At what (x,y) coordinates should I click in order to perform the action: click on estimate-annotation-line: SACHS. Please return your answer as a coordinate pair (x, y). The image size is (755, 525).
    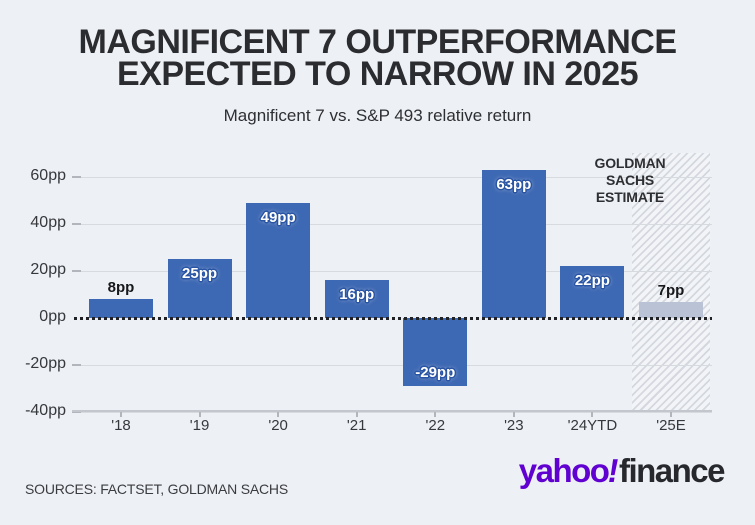
    Looking at the image, I should click on (629, 180).